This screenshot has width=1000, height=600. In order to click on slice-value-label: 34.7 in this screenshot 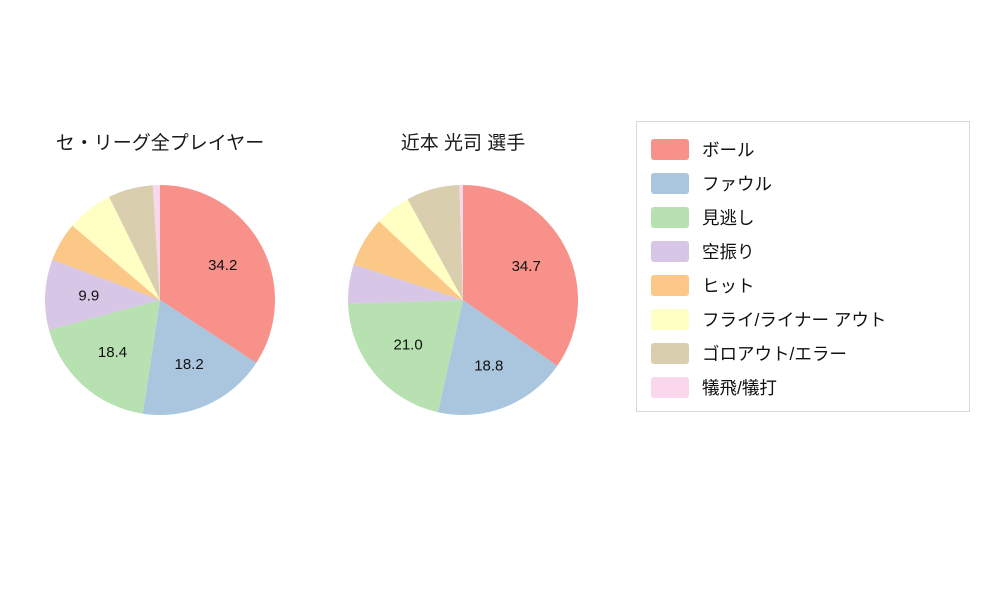, I will do `click(526, 266)`.